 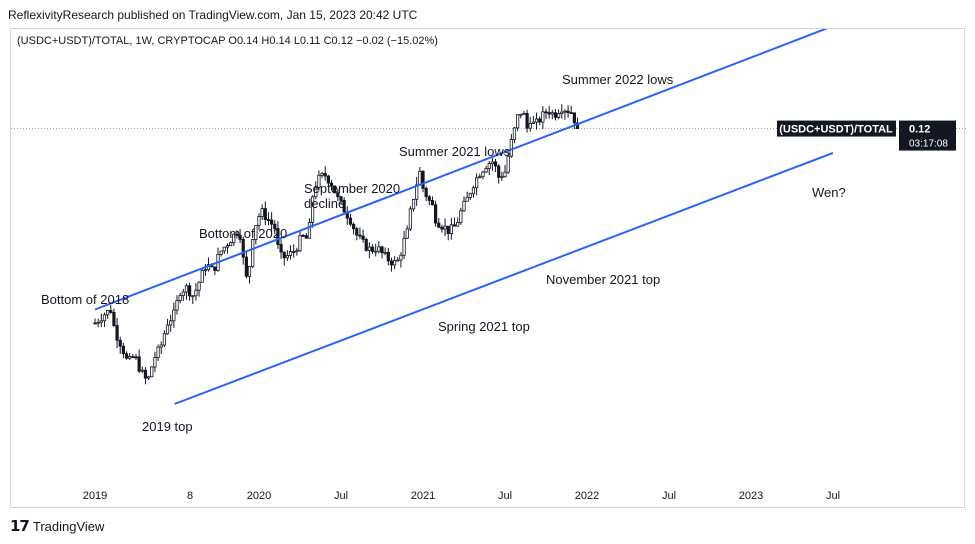 What do you see at coordinates (341, 496) in the screenshot?
I see `x-tick-label: Jul` at bounding box center [341, 496].